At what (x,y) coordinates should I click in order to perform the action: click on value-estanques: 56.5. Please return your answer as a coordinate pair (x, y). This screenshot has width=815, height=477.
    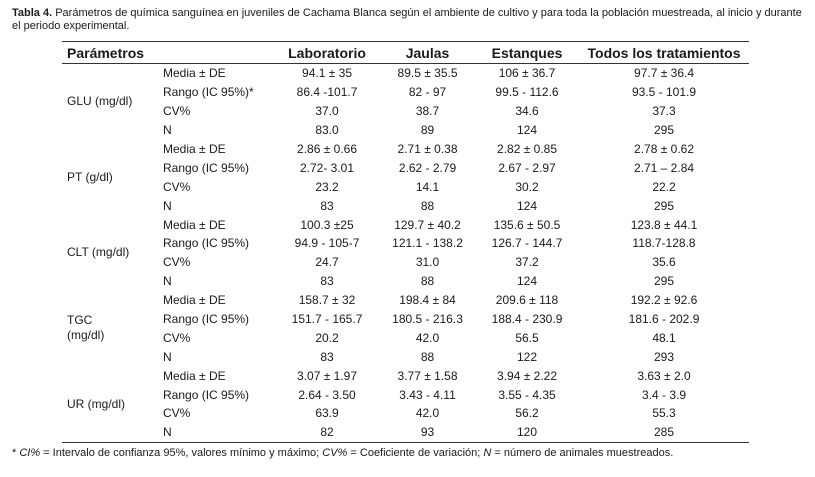
    Looking at the image, I should click on (527, 337).